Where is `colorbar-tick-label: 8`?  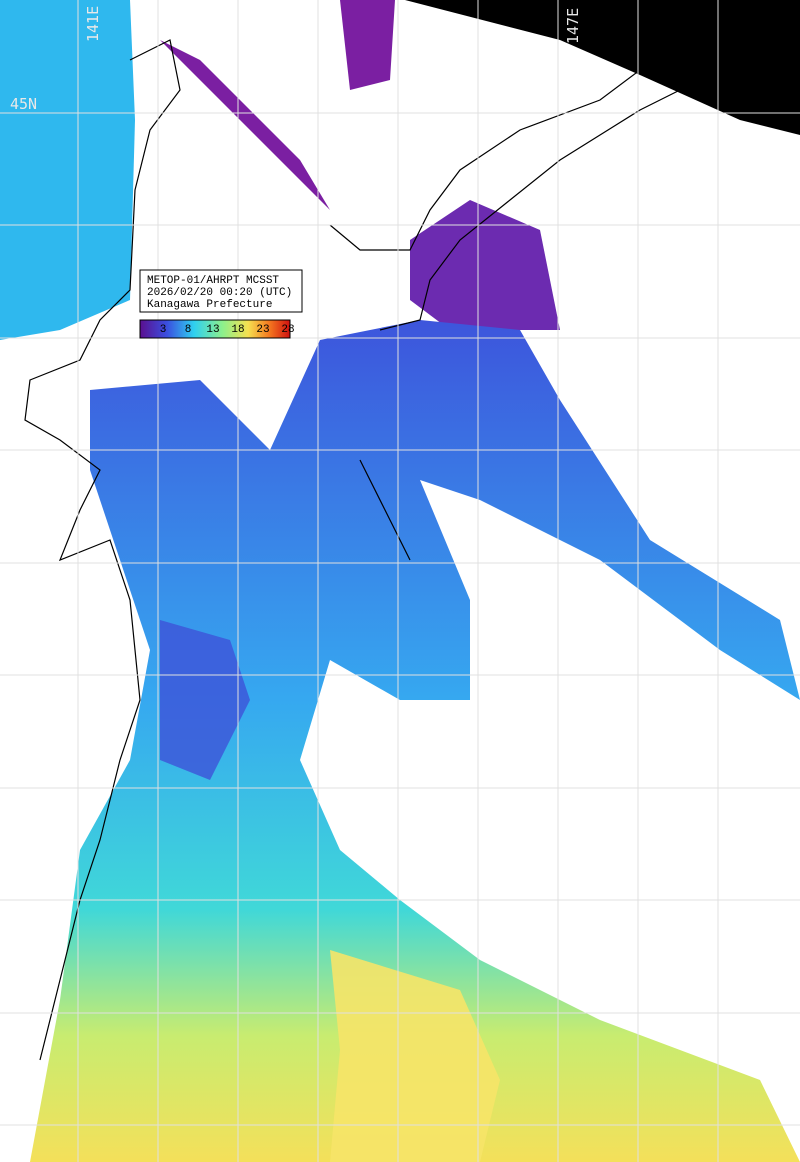 colorbar-tick-label: 8 is located at coordinates (188, 330).